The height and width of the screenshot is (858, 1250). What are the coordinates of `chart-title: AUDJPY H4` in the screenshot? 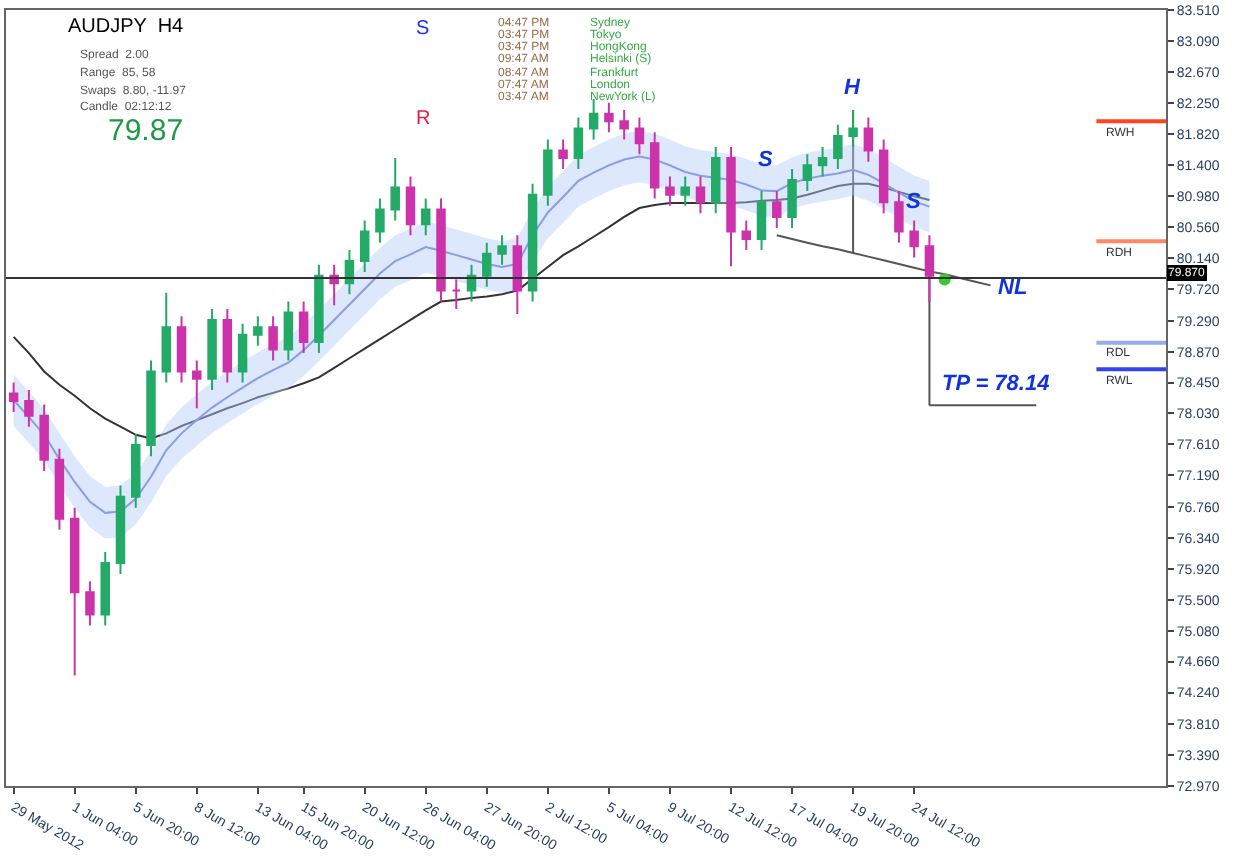 It's located at (126, 27).